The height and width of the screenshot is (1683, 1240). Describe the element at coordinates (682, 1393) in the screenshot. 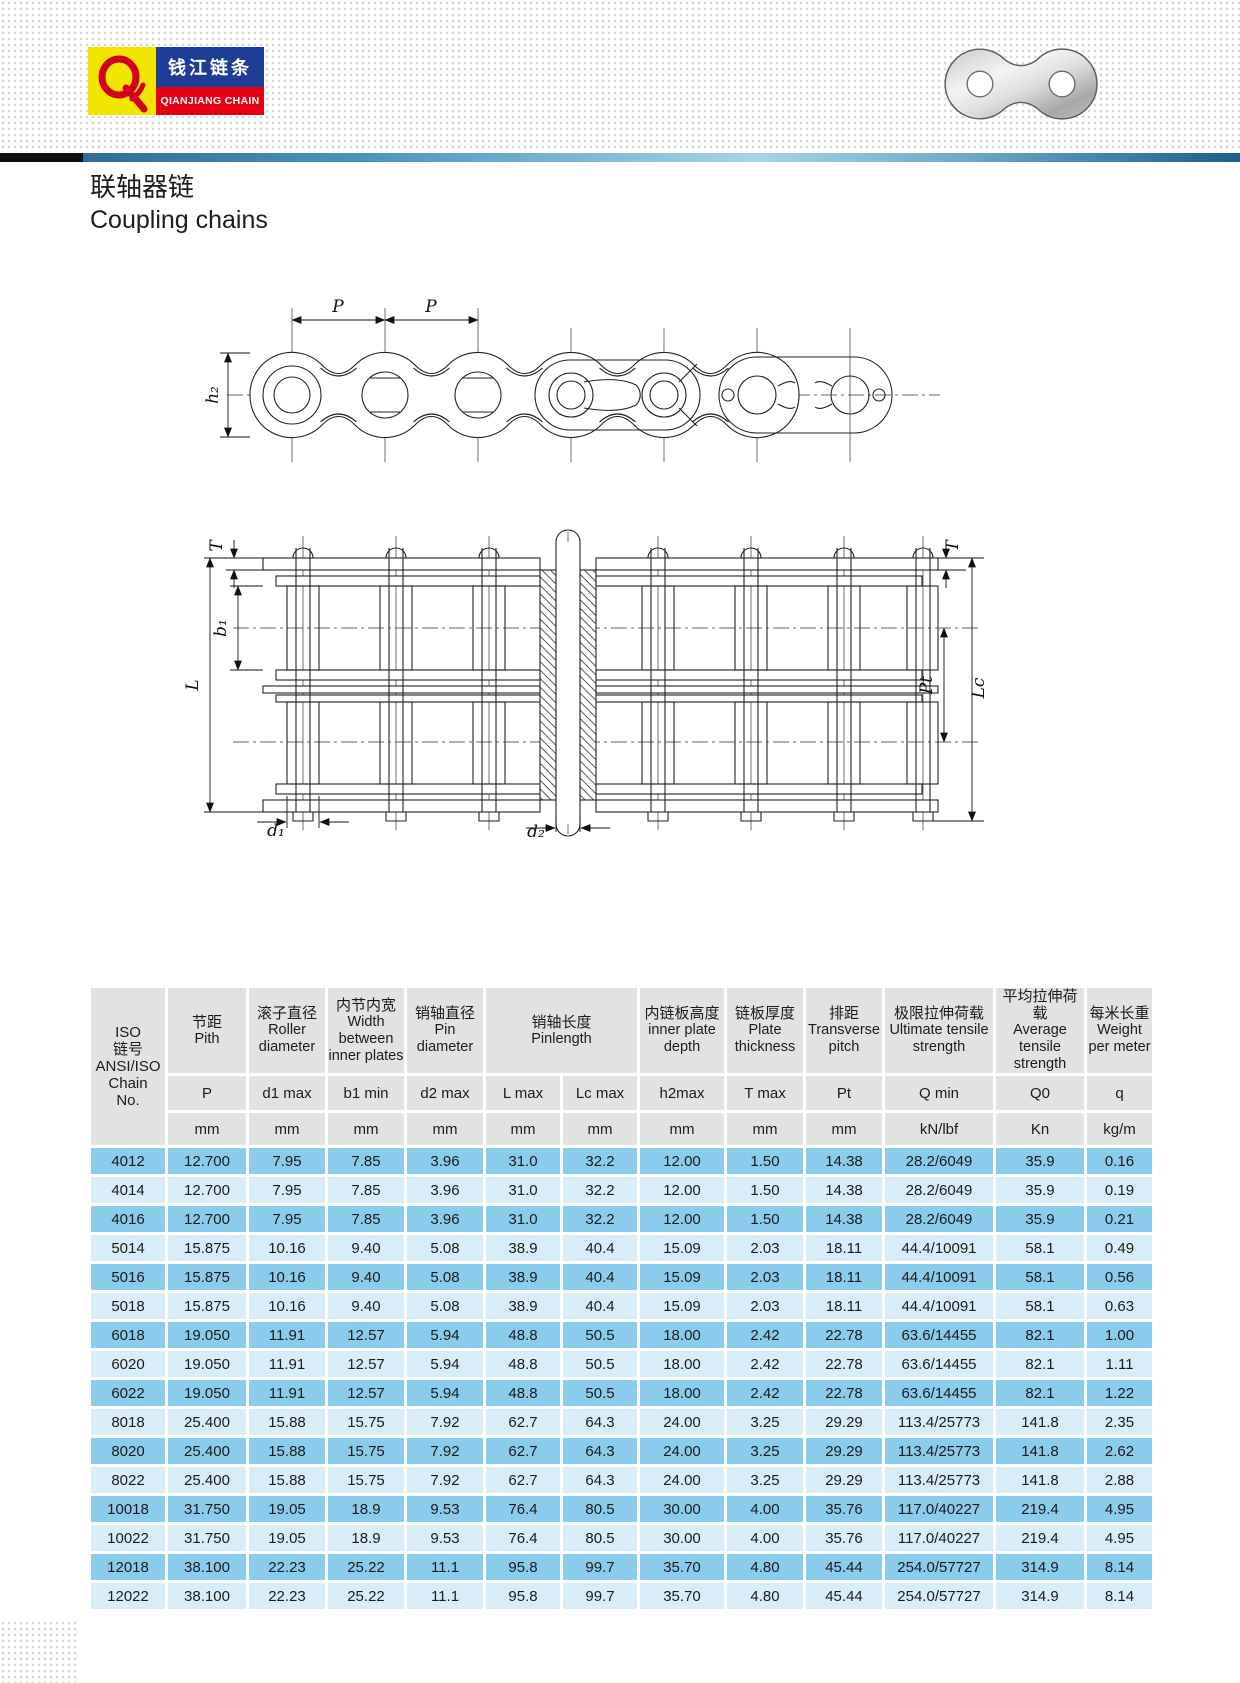

I see `table-cell: 18.00` at that location.